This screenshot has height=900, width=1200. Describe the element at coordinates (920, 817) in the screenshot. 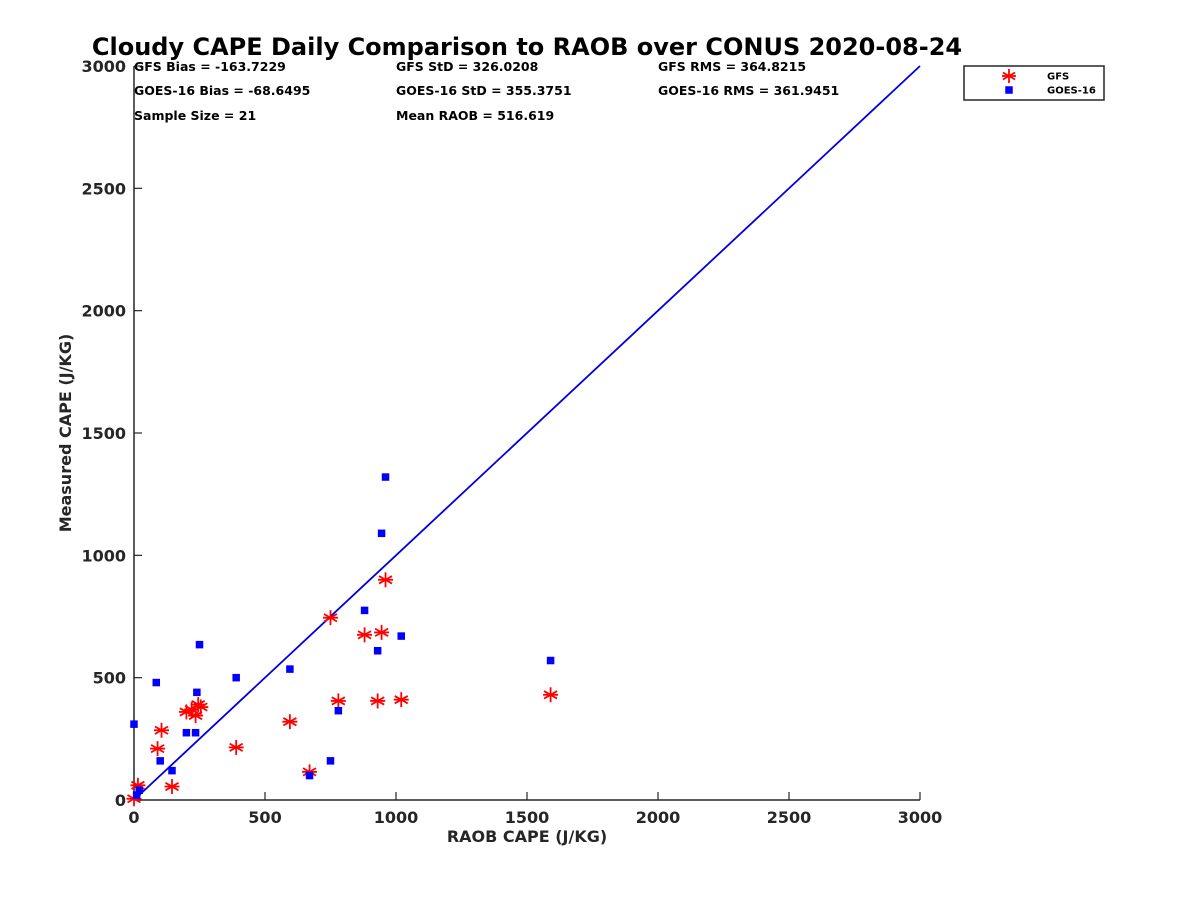

I see `x-tick-label: 3000` at that location.